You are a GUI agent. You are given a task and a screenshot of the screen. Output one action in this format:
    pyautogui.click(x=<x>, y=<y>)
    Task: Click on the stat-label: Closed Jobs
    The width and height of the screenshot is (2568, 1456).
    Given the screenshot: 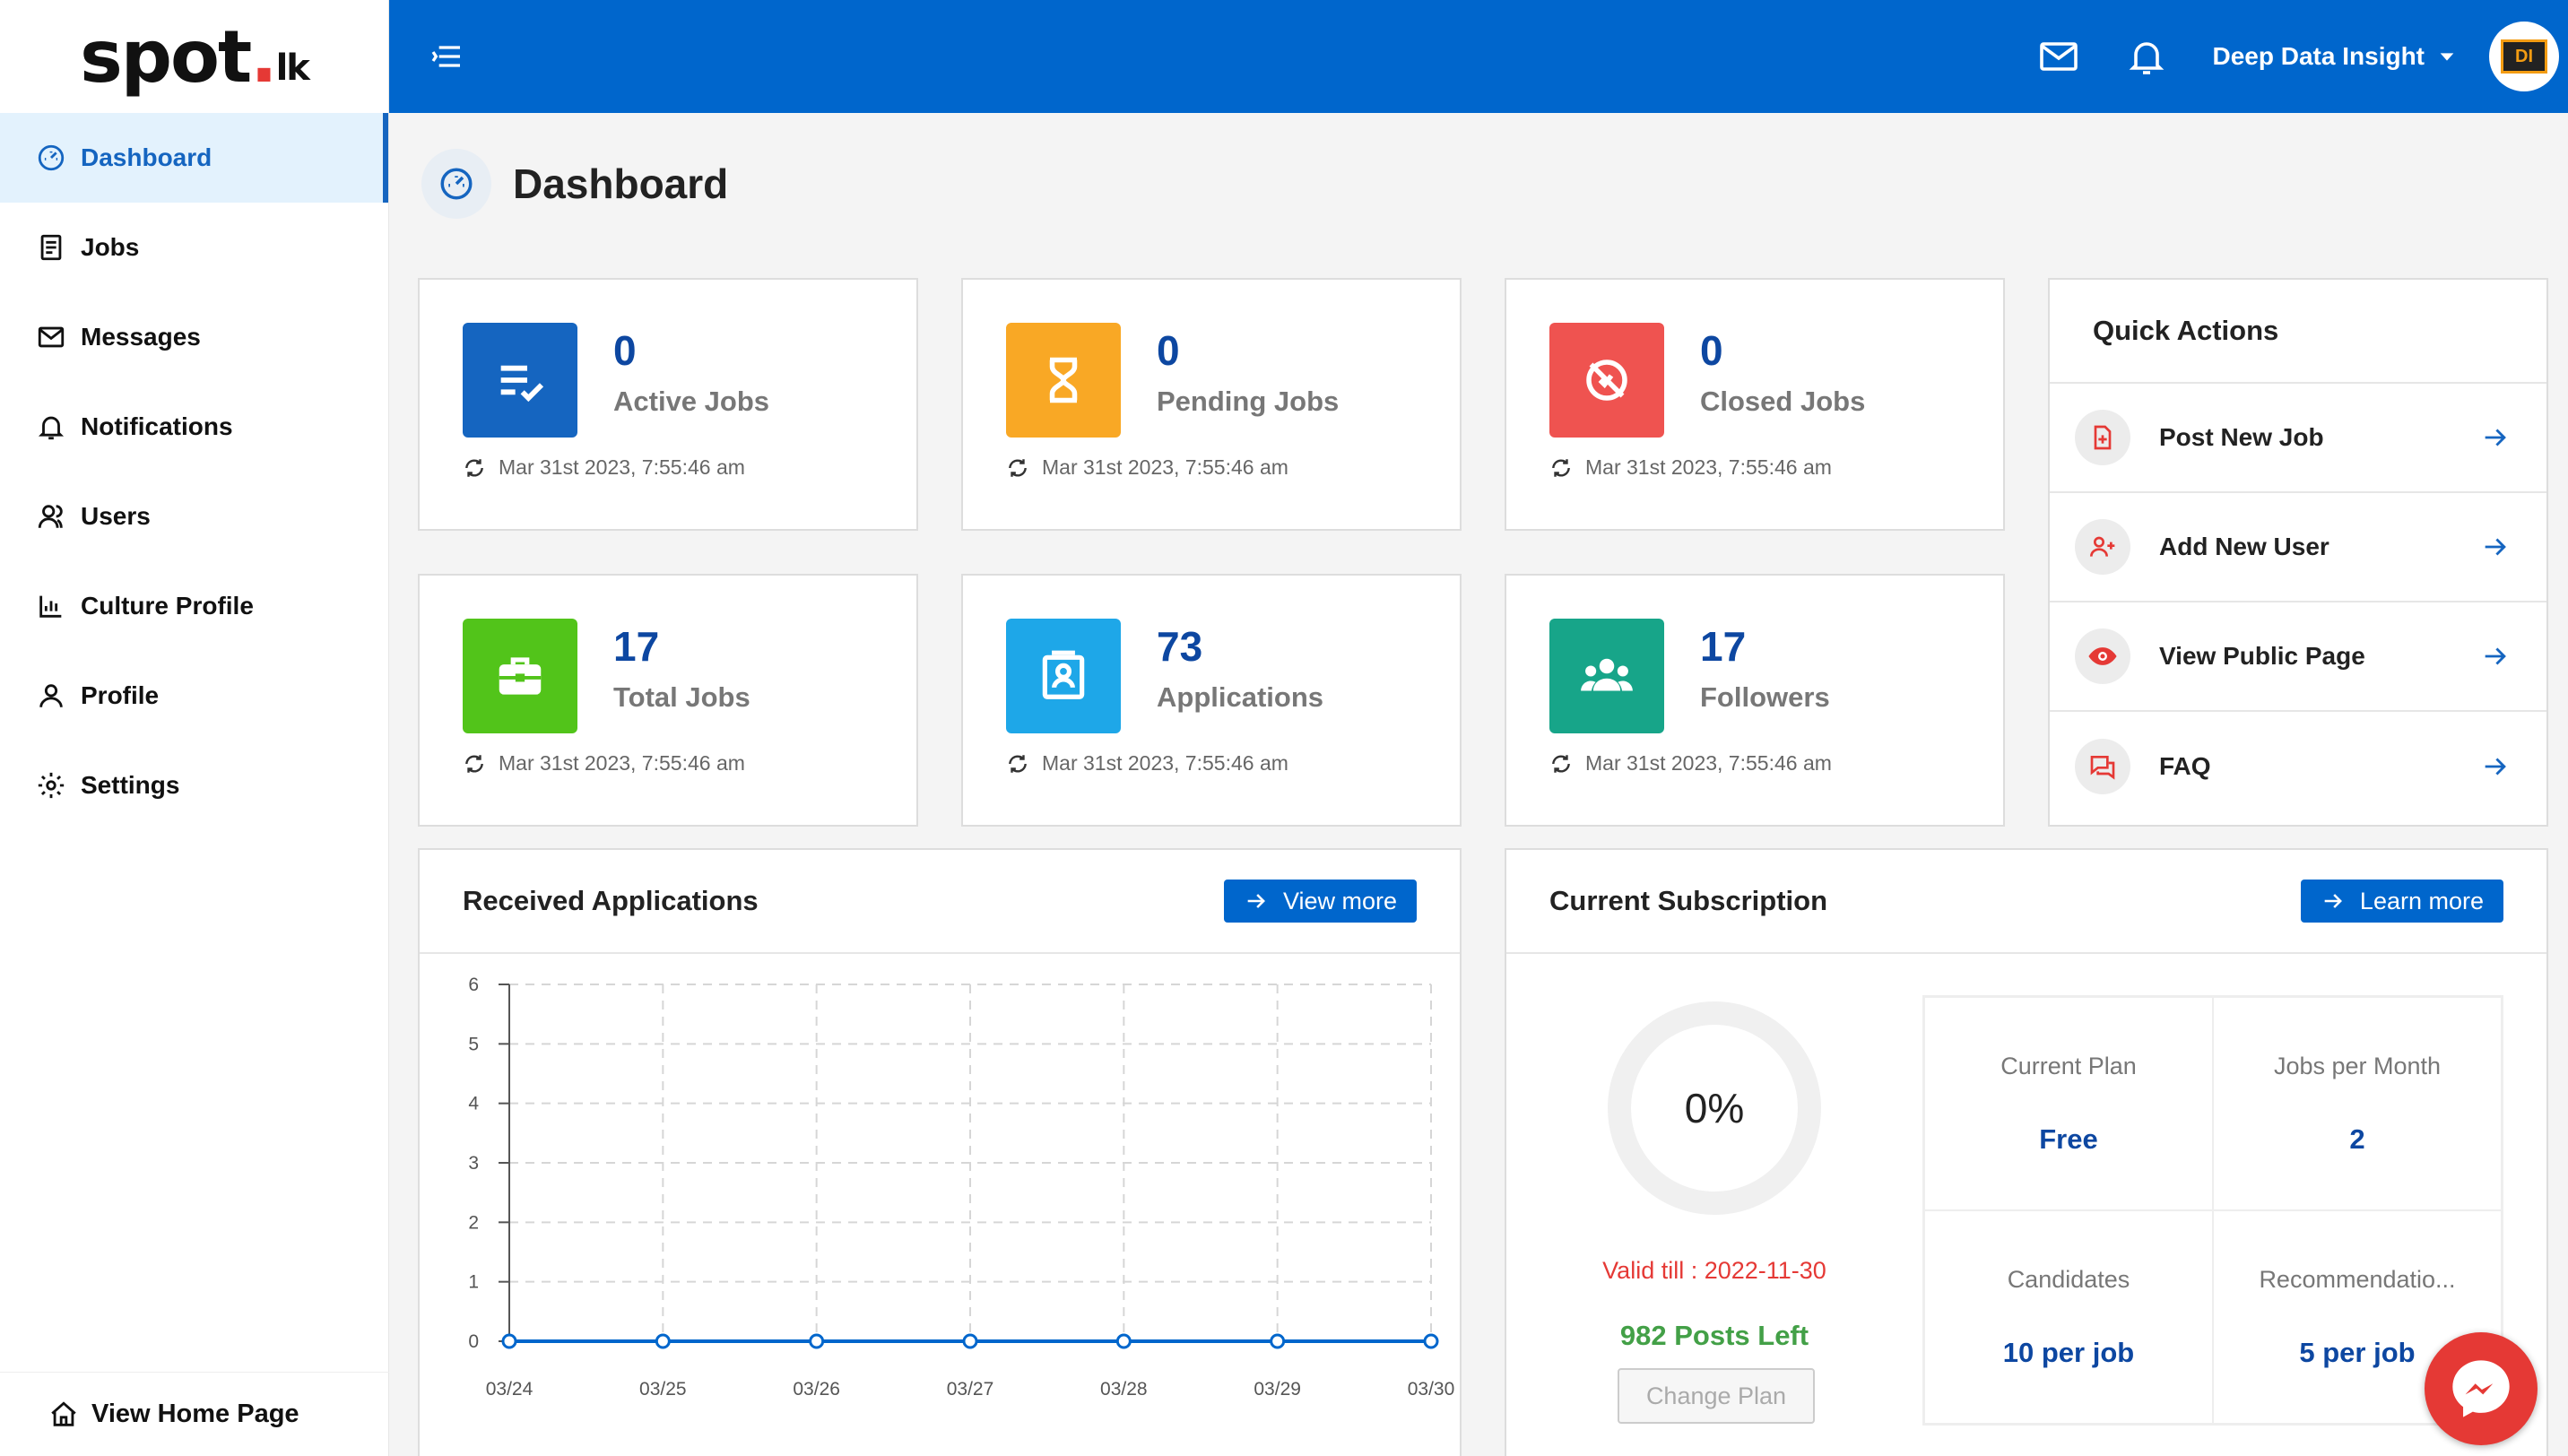 What is the action you would take?
    pyautogui.click(x=1783, y=401)
    